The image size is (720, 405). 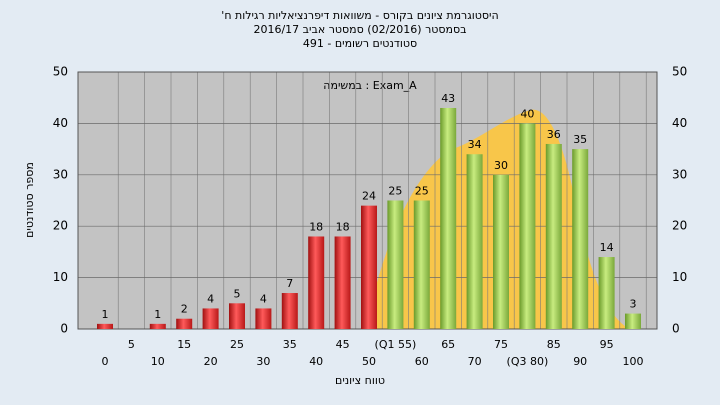 What do you see at coordinates (237, 293) in the screenshot?
I see `value-label: 5` at bounding box center [237, 293].